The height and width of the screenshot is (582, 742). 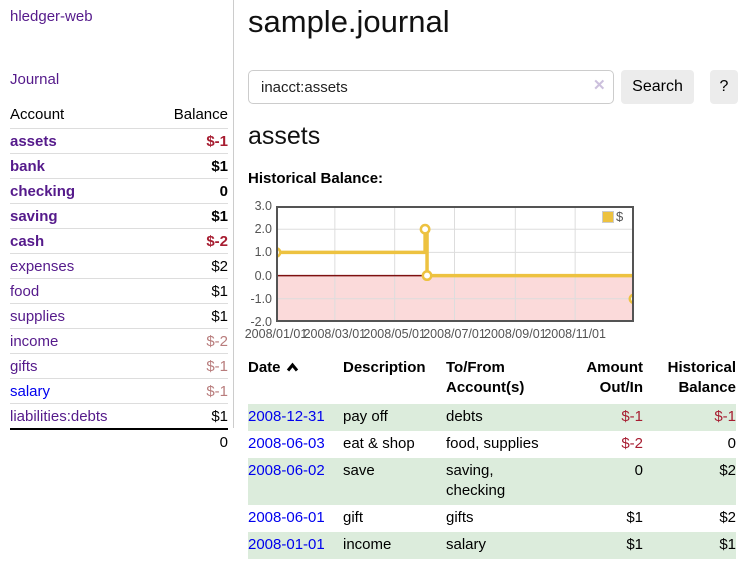 What do you see at coordinates (119, 391) in the screenshot?
I see `account-row: salary $-1` at bounding box center [119, 391].